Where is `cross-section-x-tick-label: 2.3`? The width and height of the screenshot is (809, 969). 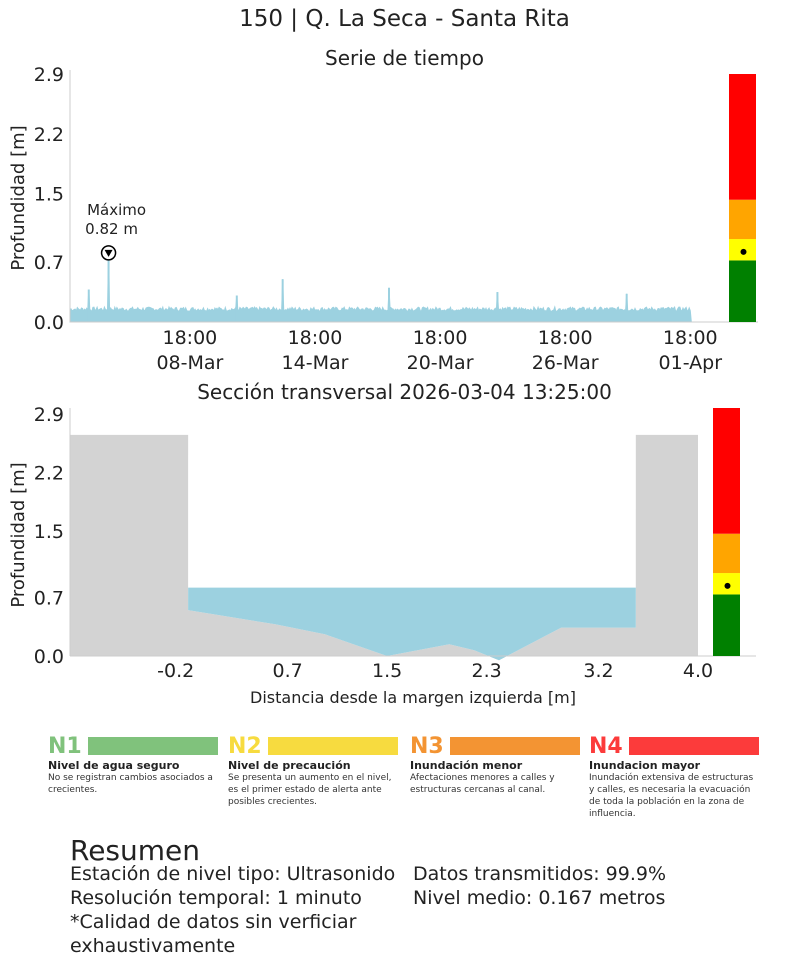 cross-section-x-tick-label: 2.3 is located at coordinates (486, 671).